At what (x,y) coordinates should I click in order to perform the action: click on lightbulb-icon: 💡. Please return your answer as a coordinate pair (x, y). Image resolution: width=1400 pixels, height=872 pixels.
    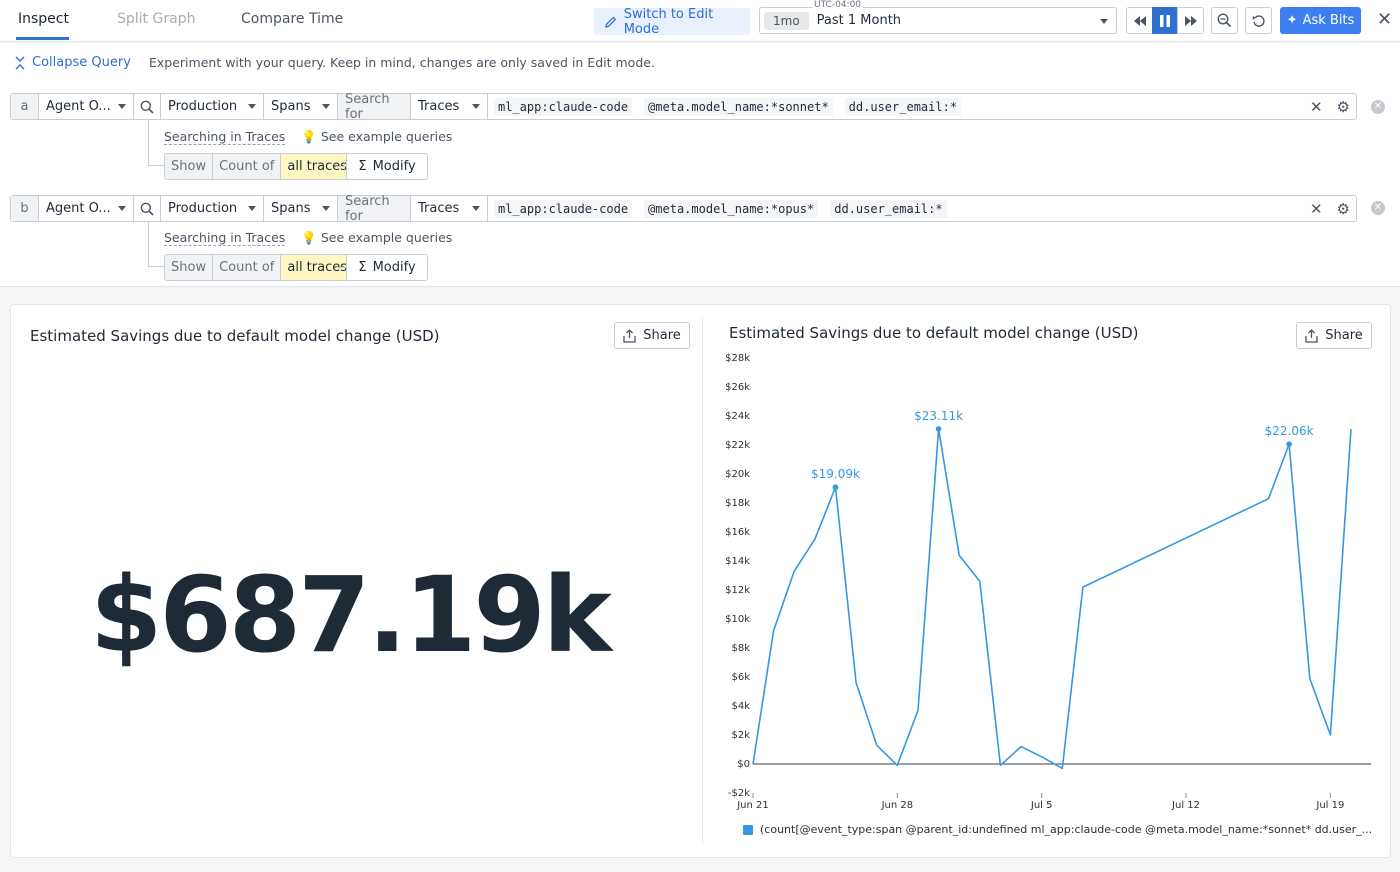
    Looking at the image, I should click on (309, 136).